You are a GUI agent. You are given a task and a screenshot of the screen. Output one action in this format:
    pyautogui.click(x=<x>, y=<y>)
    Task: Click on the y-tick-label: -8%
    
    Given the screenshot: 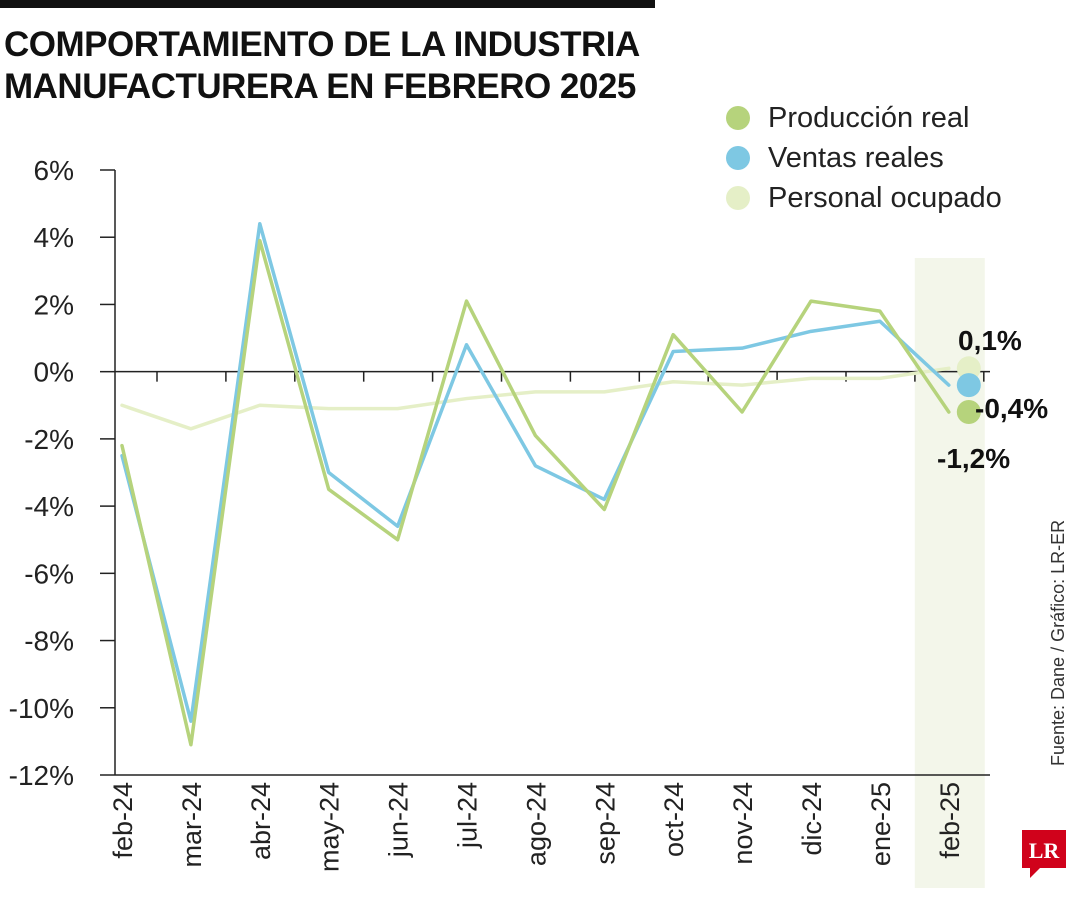 What is the action you would take?
    pyautogui.click(x=49, y=641)
    